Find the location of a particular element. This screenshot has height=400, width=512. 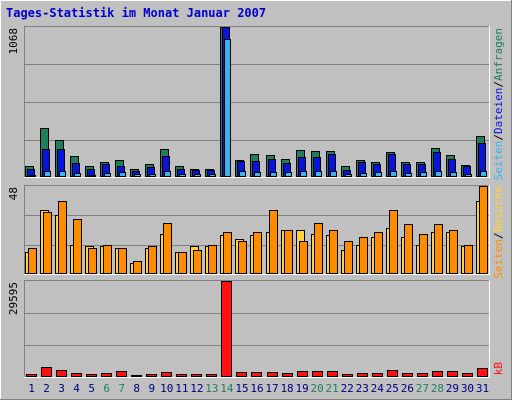

panel-top-ymax-label: 1068 is located at coordinates (13, 41).